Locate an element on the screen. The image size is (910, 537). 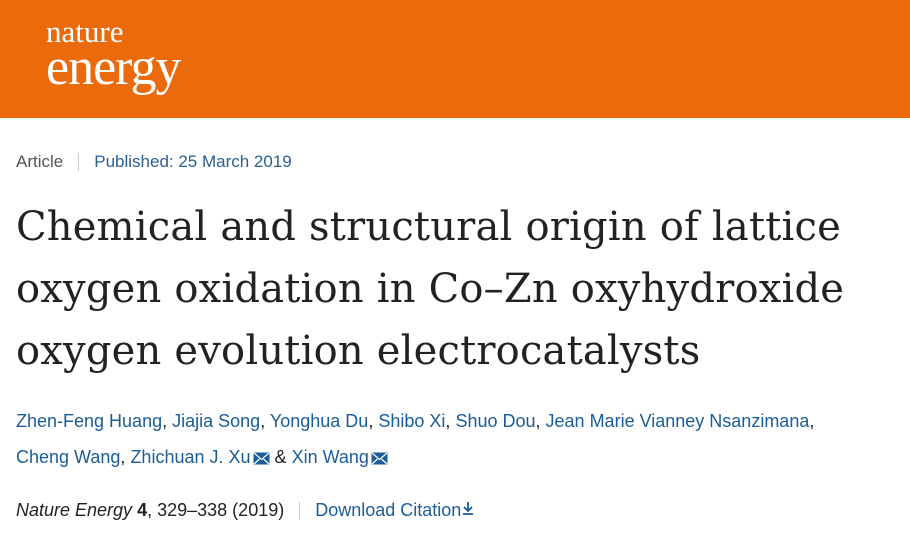
title-line: oxygen evolution electrocatalysts is located at coordinates (358, 351).